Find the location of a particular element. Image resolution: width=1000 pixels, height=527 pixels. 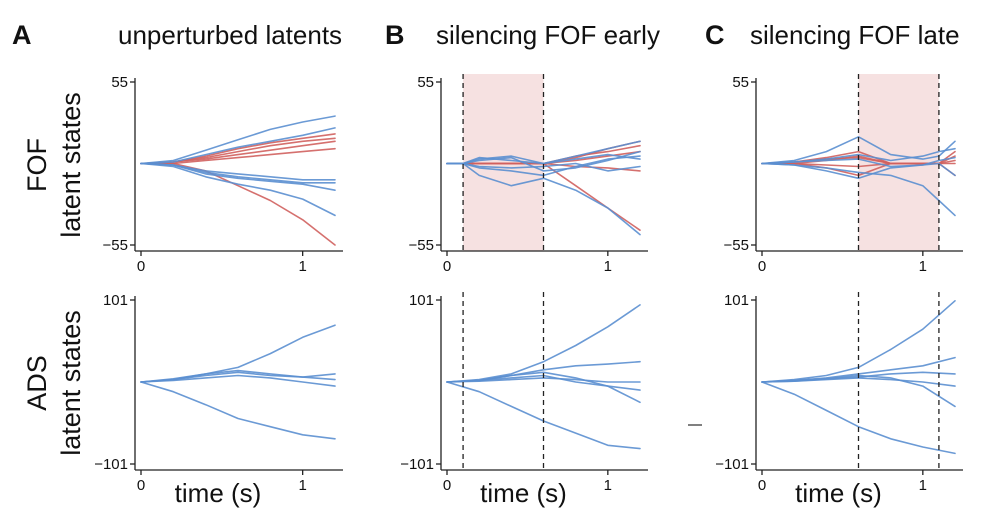

panel-c-ads: 101 −101 0 1 time (s) is located at coordinates (839, 400).